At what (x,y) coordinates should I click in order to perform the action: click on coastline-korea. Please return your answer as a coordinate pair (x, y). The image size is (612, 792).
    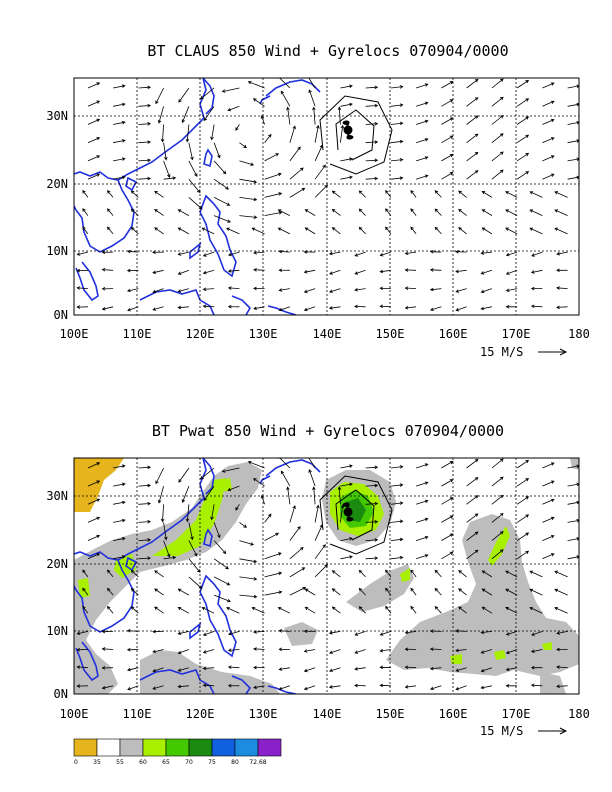
    Looking at the image, I should click on (208, 476).